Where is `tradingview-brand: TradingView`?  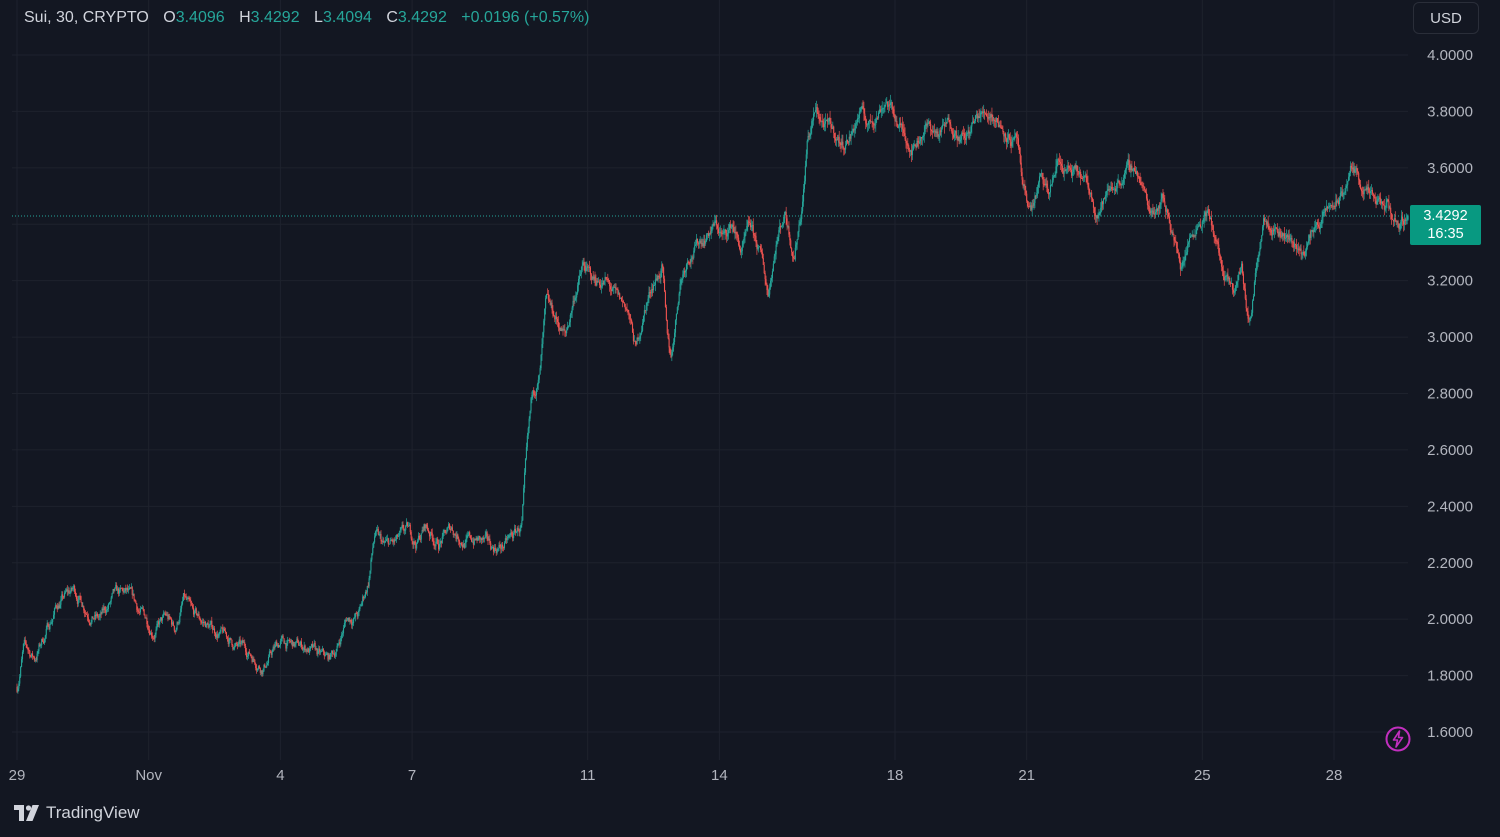 tradingview-brand: TradingView is located at coordinates (77, 813).